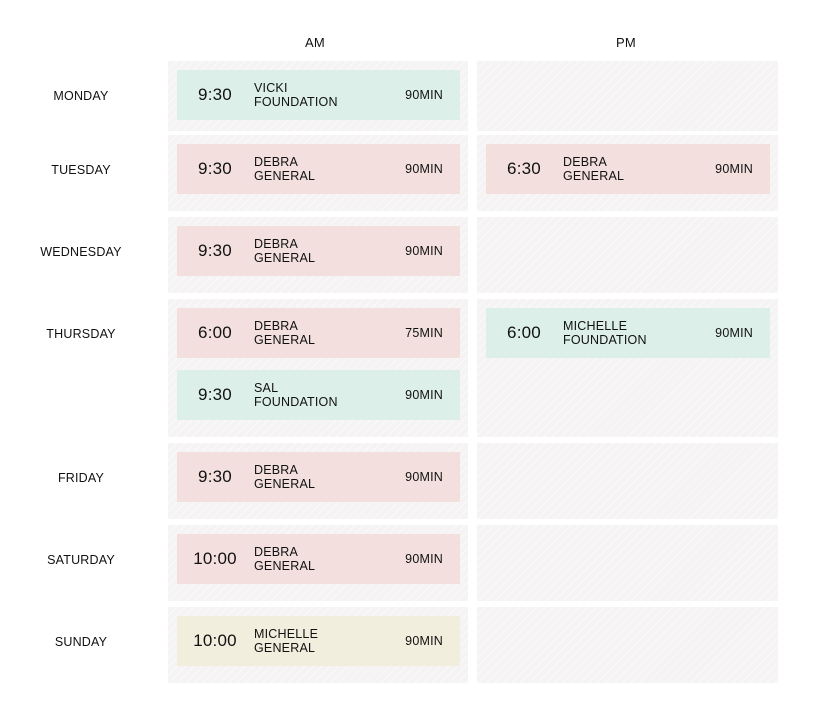 This screenshot has height=715, width=821. I want to click on day-label-friday: FRIDAY, so click(81, 478).